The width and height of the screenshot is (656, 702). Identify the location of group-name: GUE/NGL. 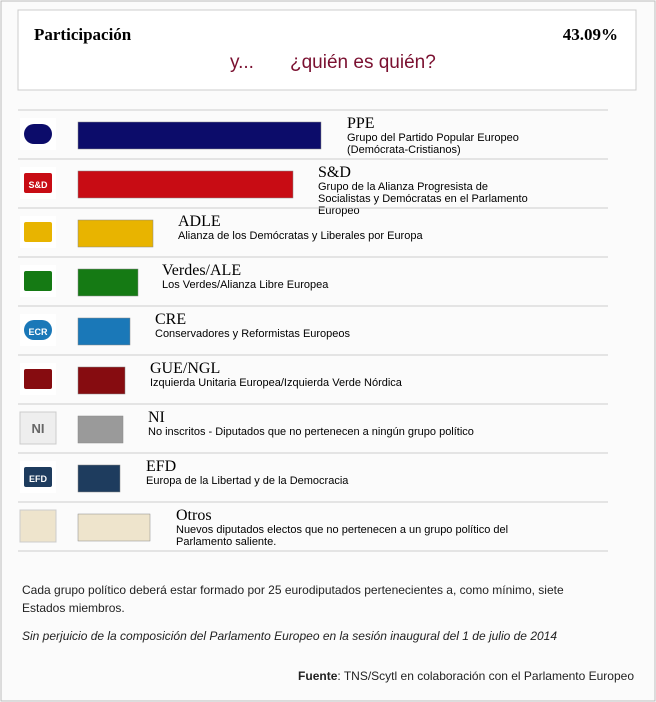
(185, 368).